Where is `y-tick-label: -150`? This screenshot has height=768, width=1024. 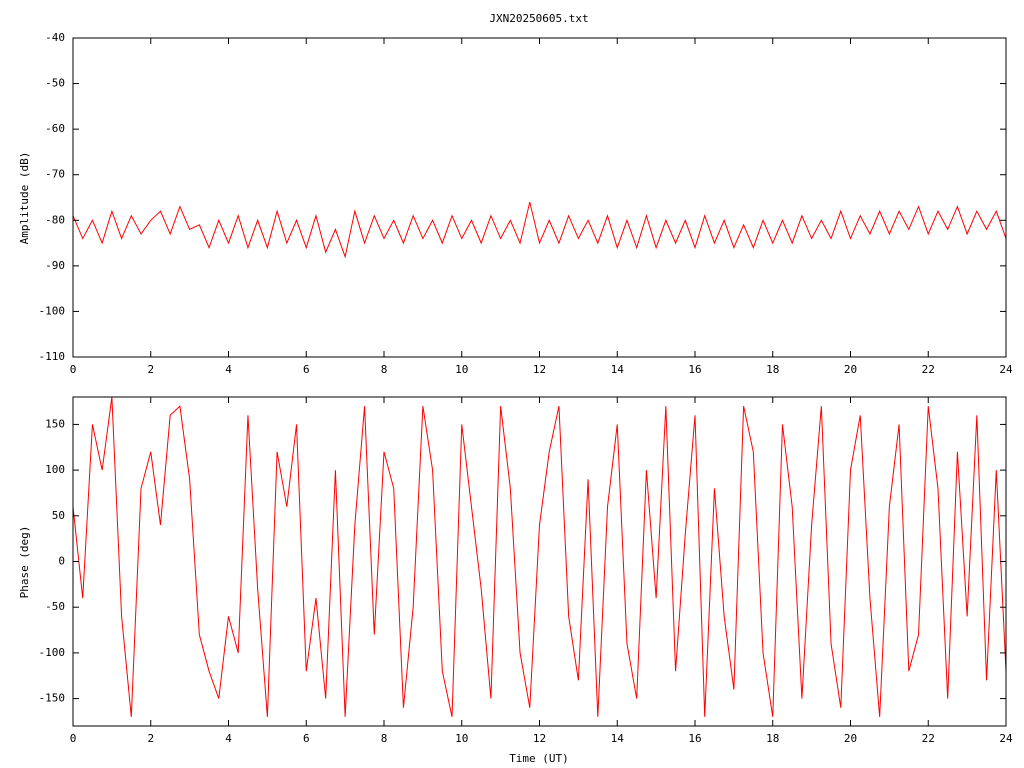 y-tick-label: -150 is located at coordinates (52, 698).